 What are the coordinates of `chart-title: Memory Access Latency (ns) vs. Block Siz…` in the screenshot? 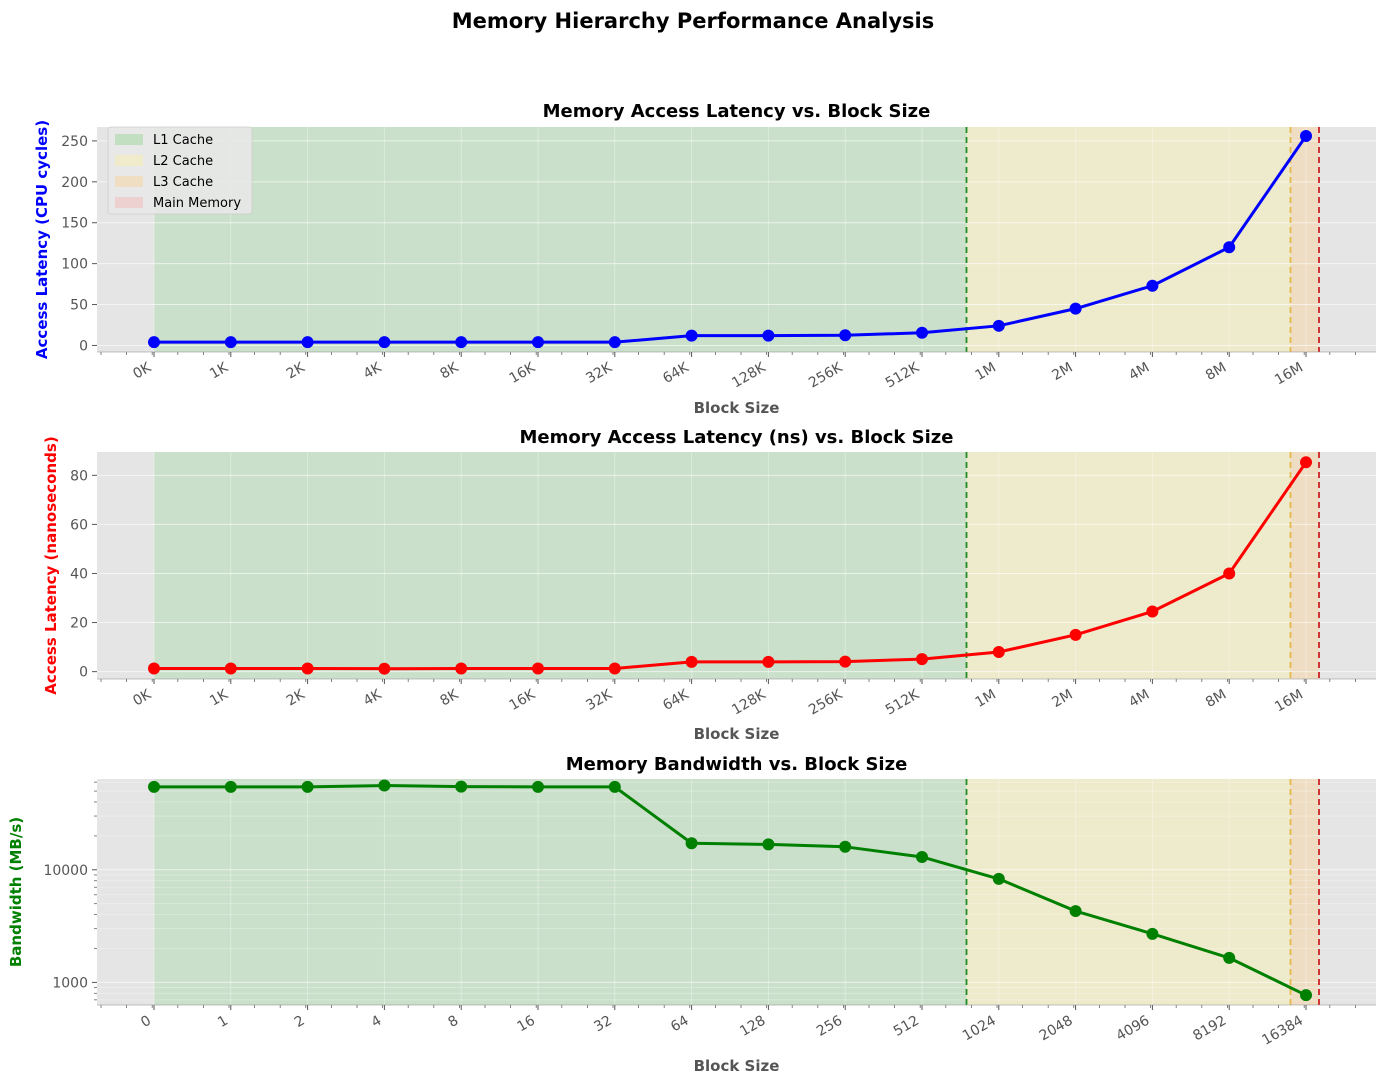 It's located at (737, 437).